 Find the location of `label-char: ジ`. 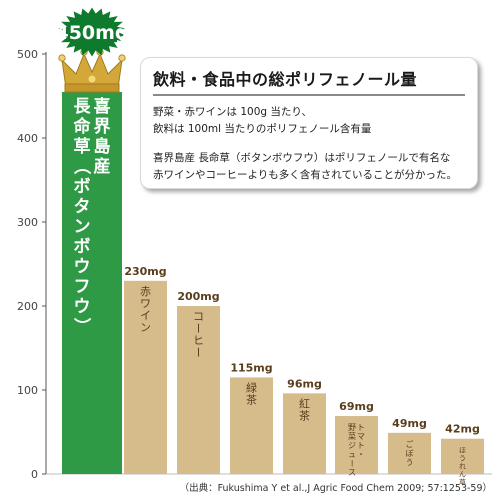

label-char: ジ is located at coordinates (352, 445).